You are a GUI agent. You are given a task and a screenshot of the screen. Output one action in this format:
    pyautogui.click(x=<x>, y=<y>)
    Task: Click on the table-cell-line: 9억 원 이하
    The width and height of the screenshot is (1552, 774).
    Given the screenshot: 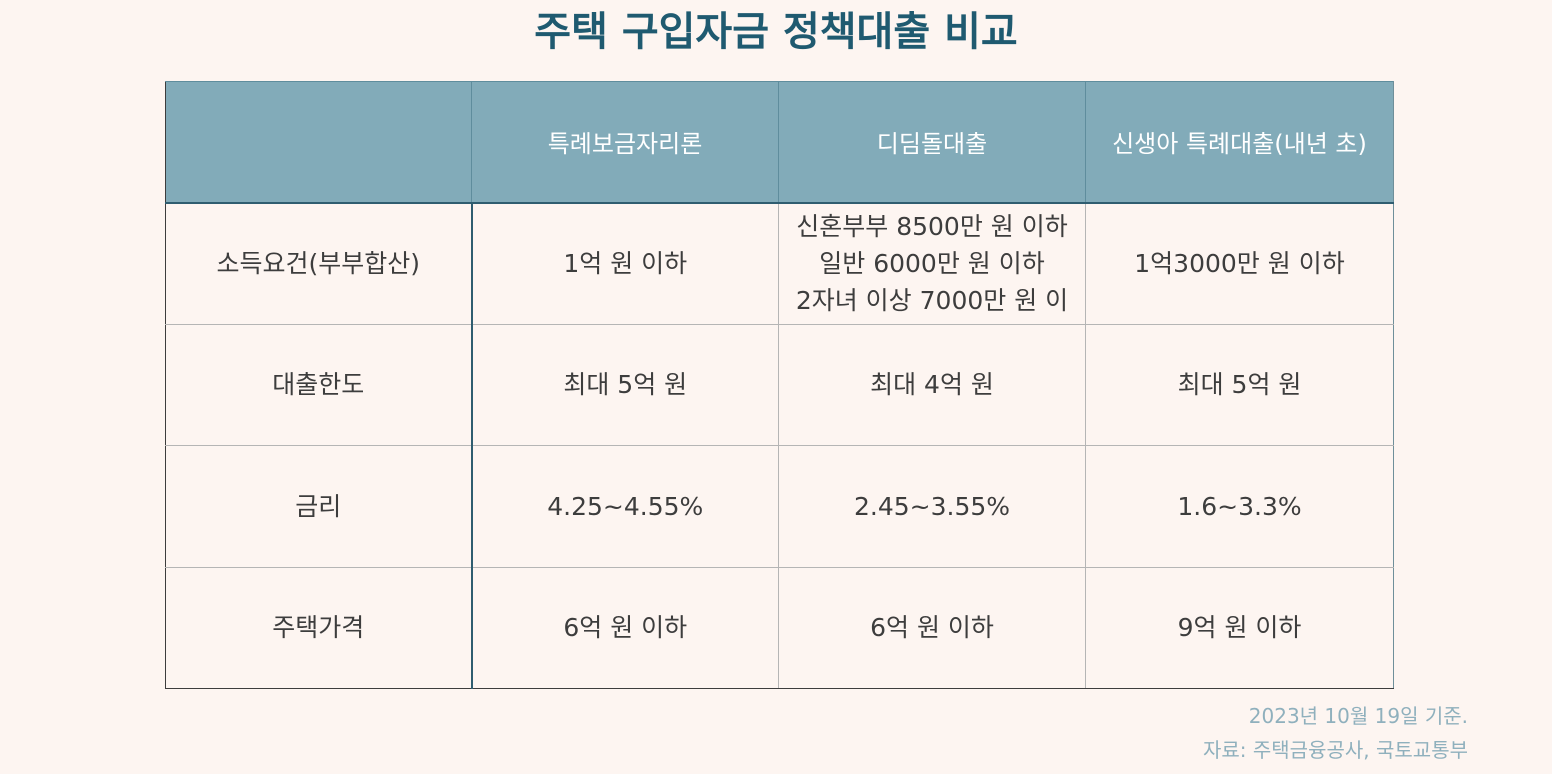 What is the action you would take?
    pyautogui.click(x=1239, y=628)
    